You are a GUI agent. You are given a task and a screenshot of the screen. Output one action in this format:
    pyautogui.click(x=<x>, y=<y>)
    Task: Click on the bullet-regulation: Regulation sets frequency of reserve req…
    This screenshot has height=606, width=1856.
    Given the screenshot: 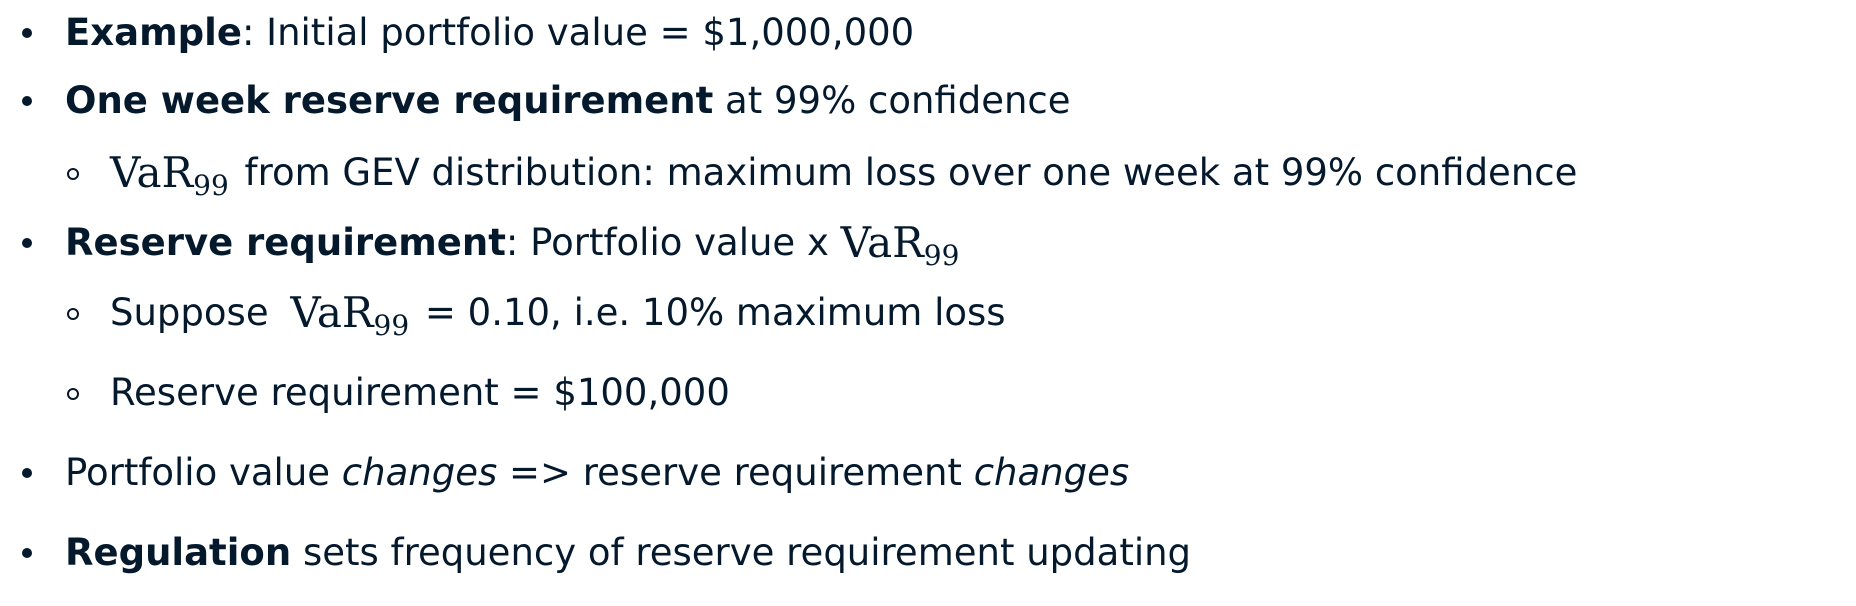 What is the action you would take?
    pyautogui.click(x=628, y=553)
    